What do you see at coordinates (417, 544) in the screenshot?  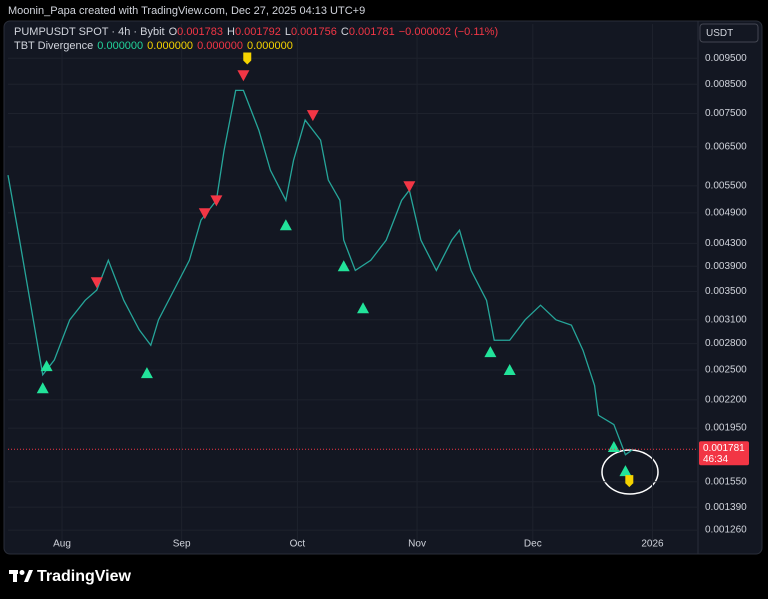 I see `x-tick-label: Nov` at bounding box center [417, 544].